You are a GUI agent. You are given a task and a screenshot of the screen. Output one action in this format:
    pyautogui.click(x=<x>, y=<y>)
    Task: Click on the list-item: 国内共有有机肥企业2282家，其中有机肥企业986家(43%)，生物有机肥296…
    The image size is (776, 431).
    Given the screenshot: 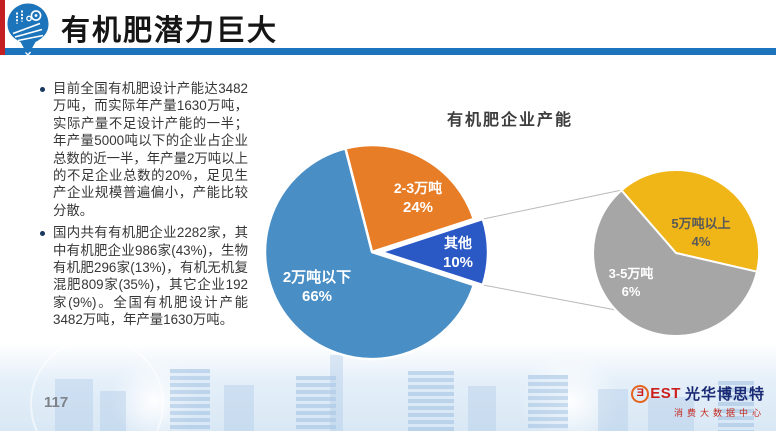 What is the action you would take?
    pyautogui.click(x=144, y=276)
    